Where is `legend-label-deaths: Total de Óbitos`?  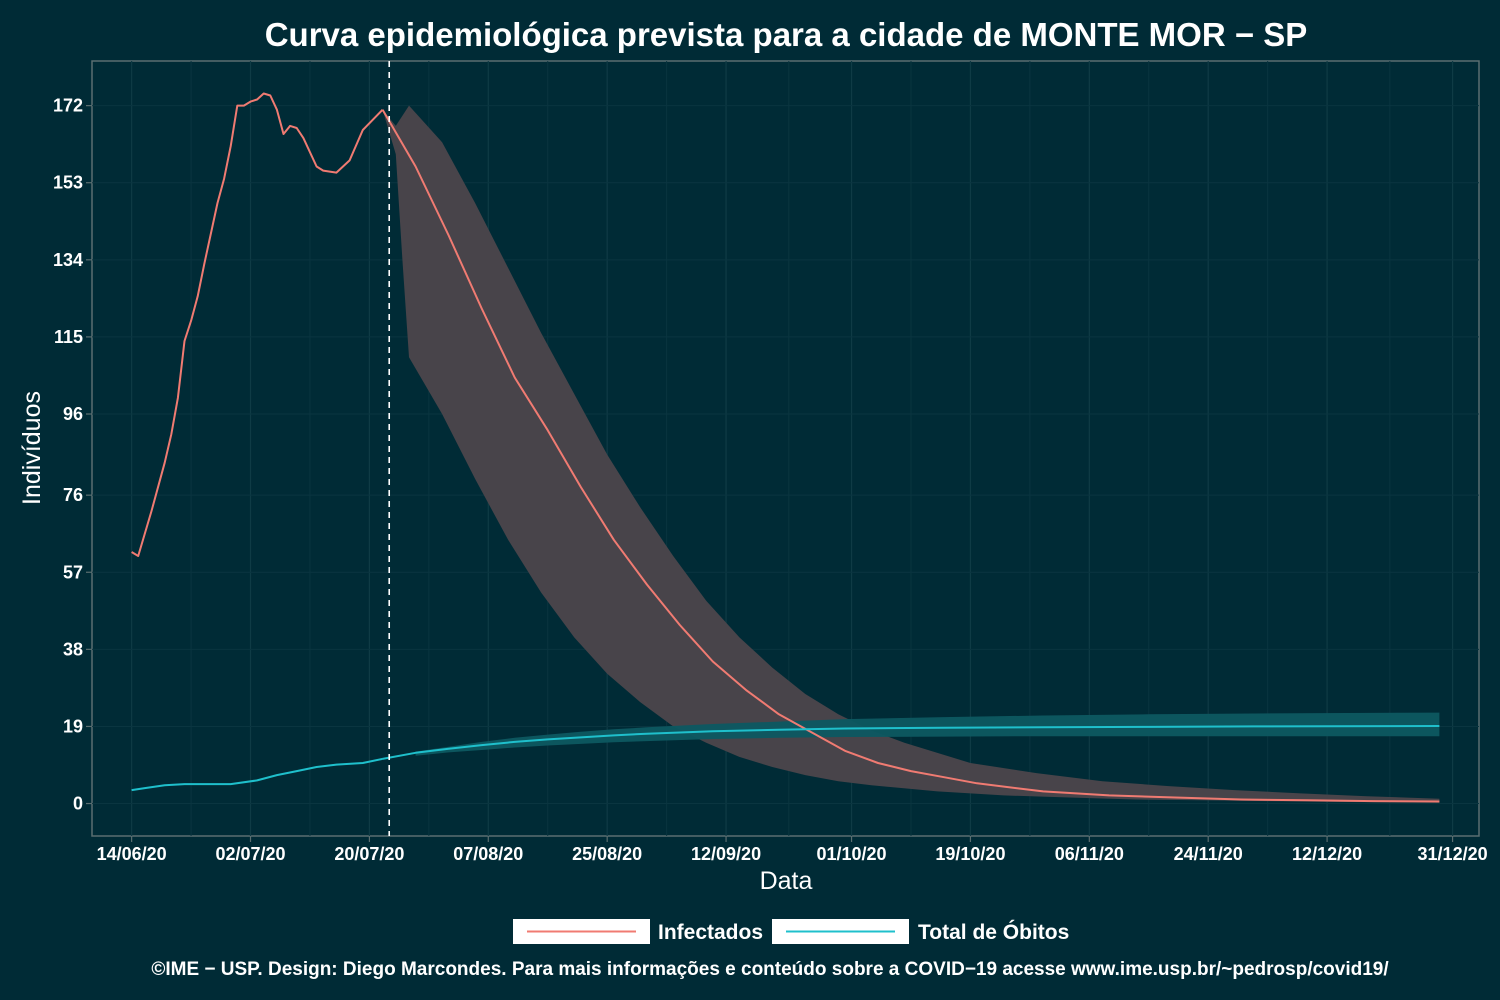
legend-label-deaths: Total de Óbitos is located at coordinates (993, 932).